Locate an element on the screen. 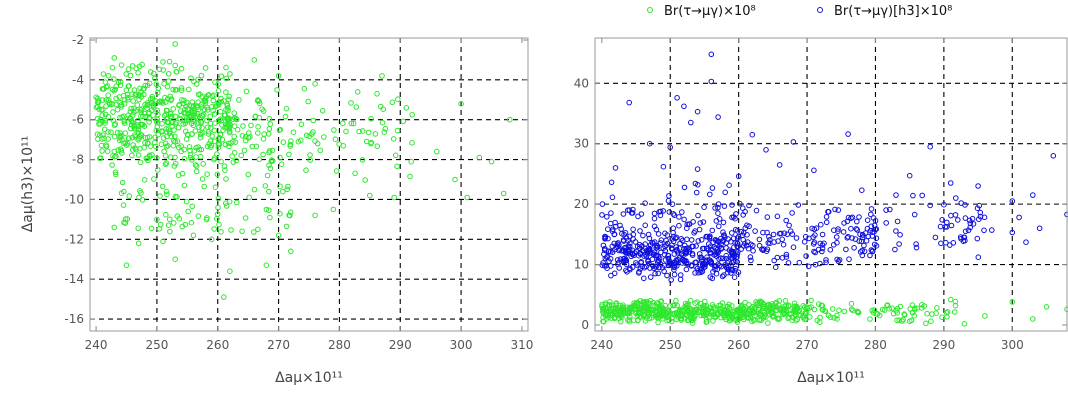  x-tick-label: 280 is located at coordinates (875, 345).